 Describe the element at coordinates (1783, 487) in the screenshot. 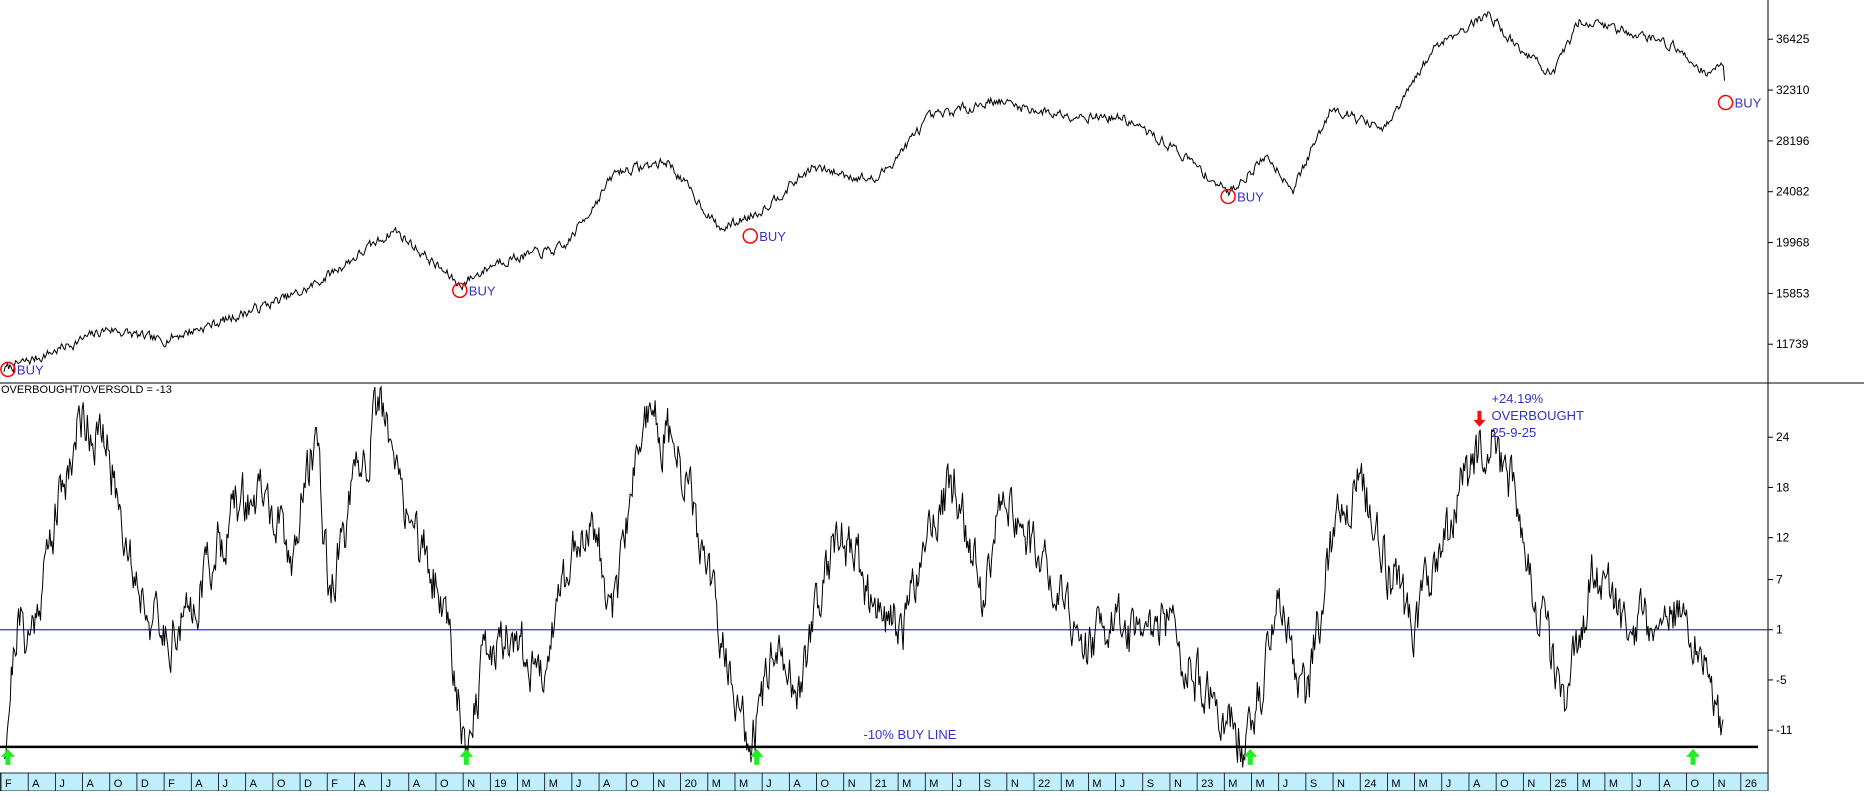

I see `osc-y-tick-label: 18` at that location.